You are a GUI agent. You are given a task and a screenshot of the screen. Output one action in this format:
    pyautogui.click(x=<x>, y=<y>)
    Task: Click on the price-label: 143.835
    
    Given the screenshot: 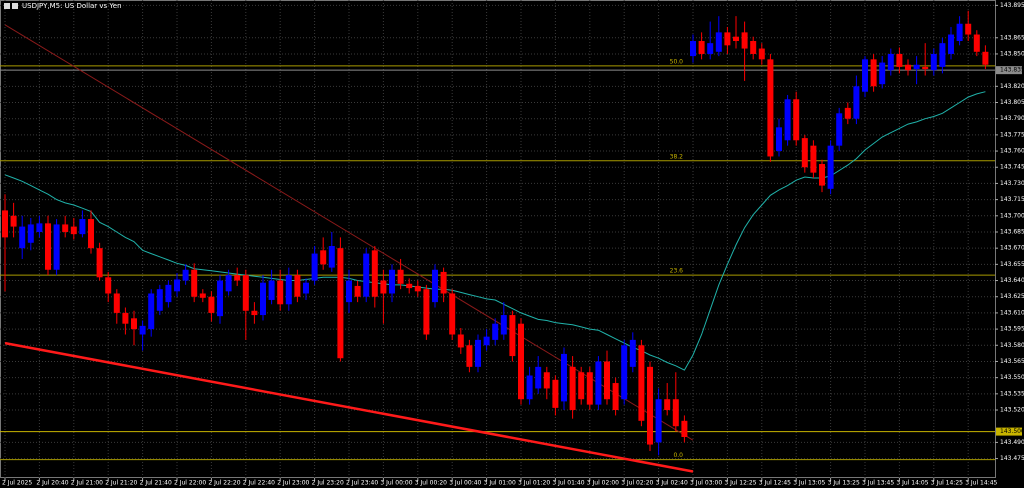 What is the action you would take?
    pyautogui.click(x=1012, y=70)
    